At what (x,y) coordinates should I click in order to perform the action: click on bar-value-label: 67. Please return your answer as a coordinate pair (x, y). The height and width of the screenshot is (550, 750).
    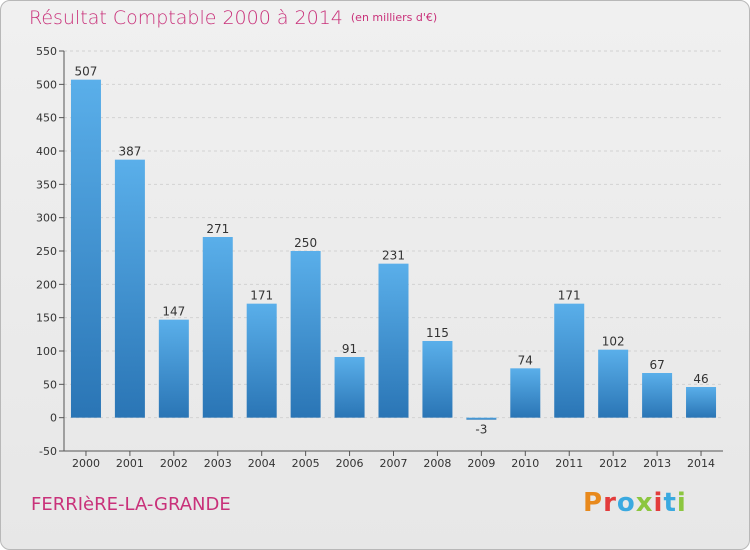
    Looking at the image, I should click on (656, 365).